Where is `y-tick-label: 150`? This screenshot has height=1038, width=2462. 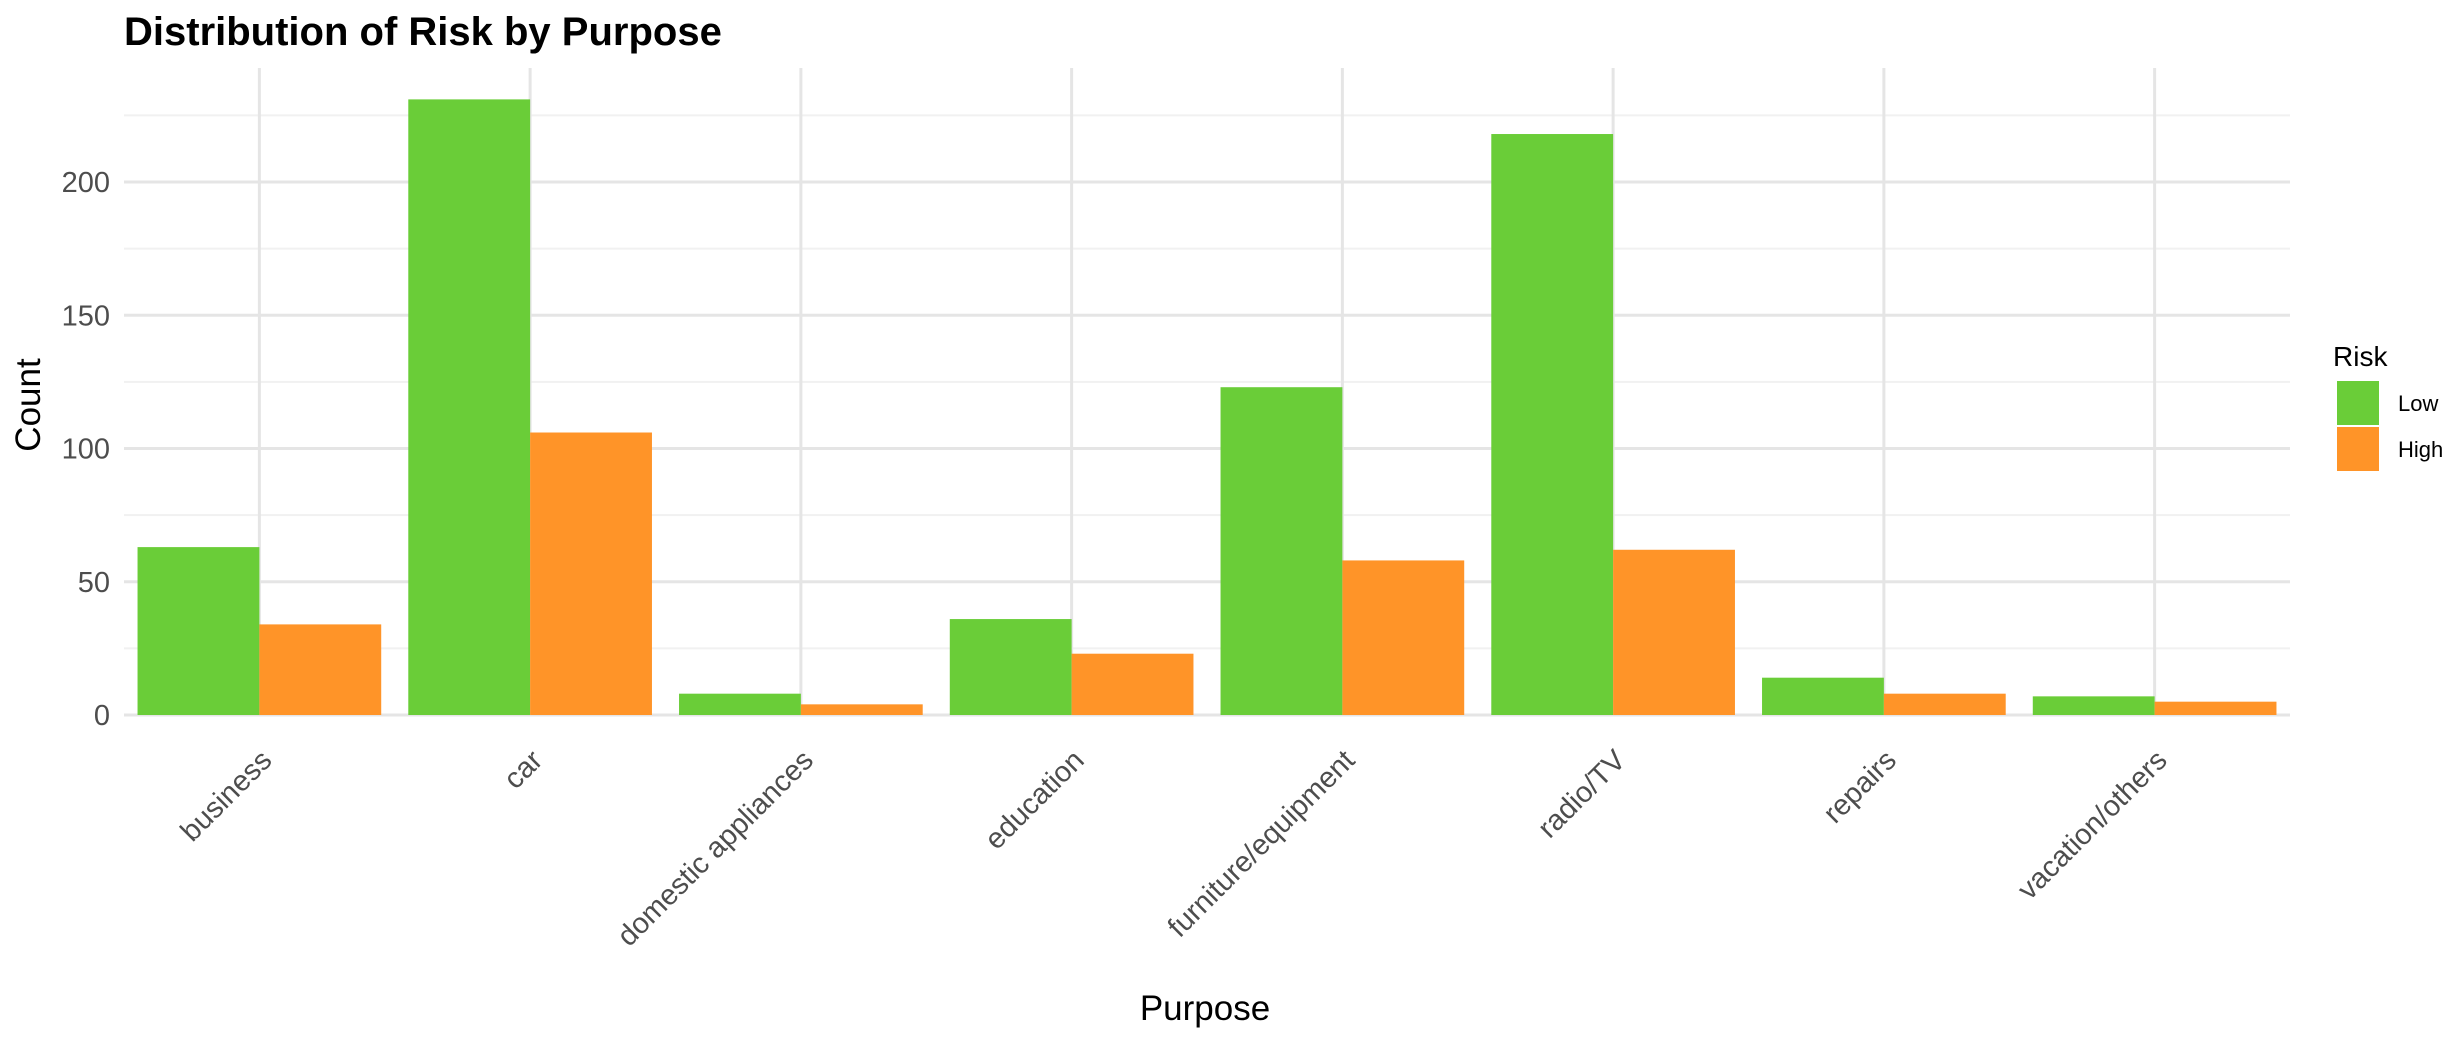
y-tick-label: 150 is located at coordinates (86, 316).